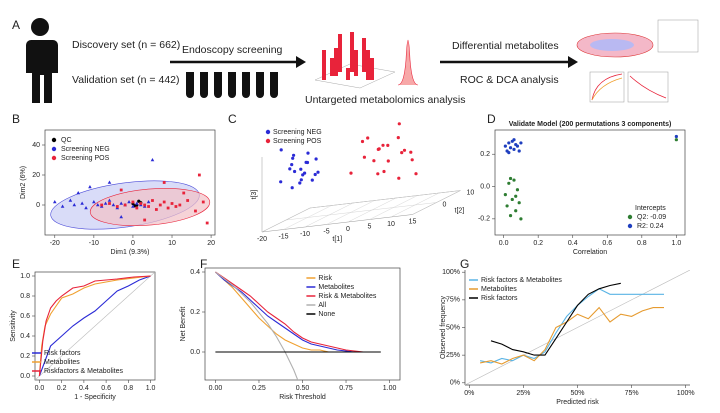 The height and width of the screenshot is (413, 720). Describe the element at coordinates (491, 119) in the screenshot. I see `panel-label: D` at that location.